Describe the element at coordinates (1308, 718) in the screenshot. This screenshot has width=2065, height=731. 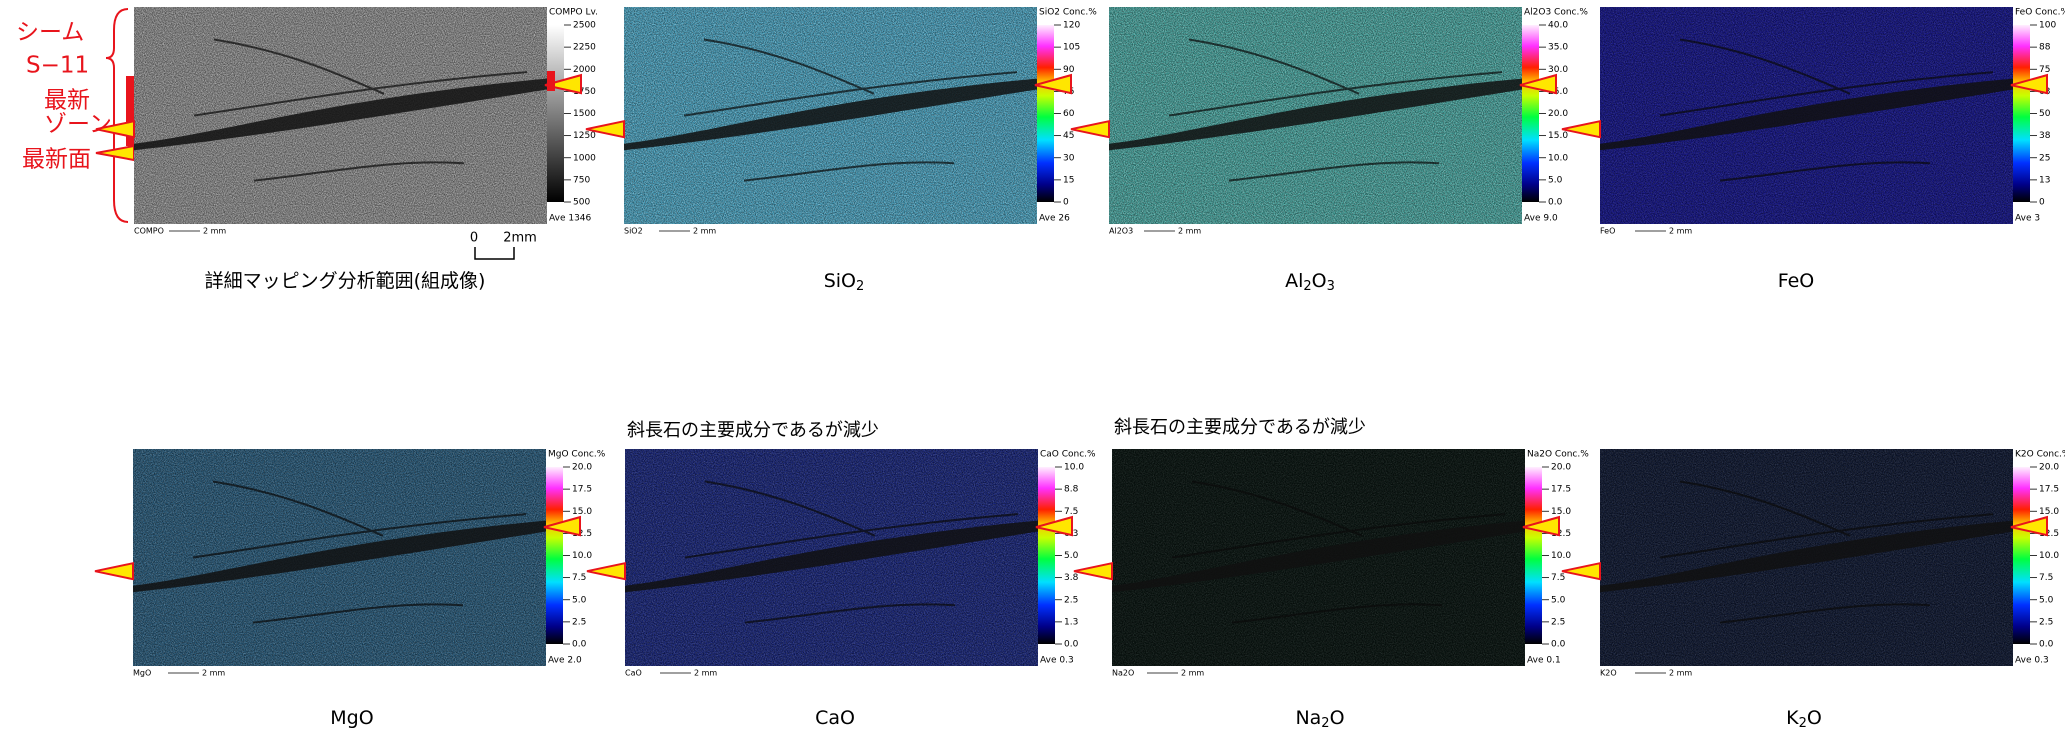
I see `caption-part: Na` at that location.